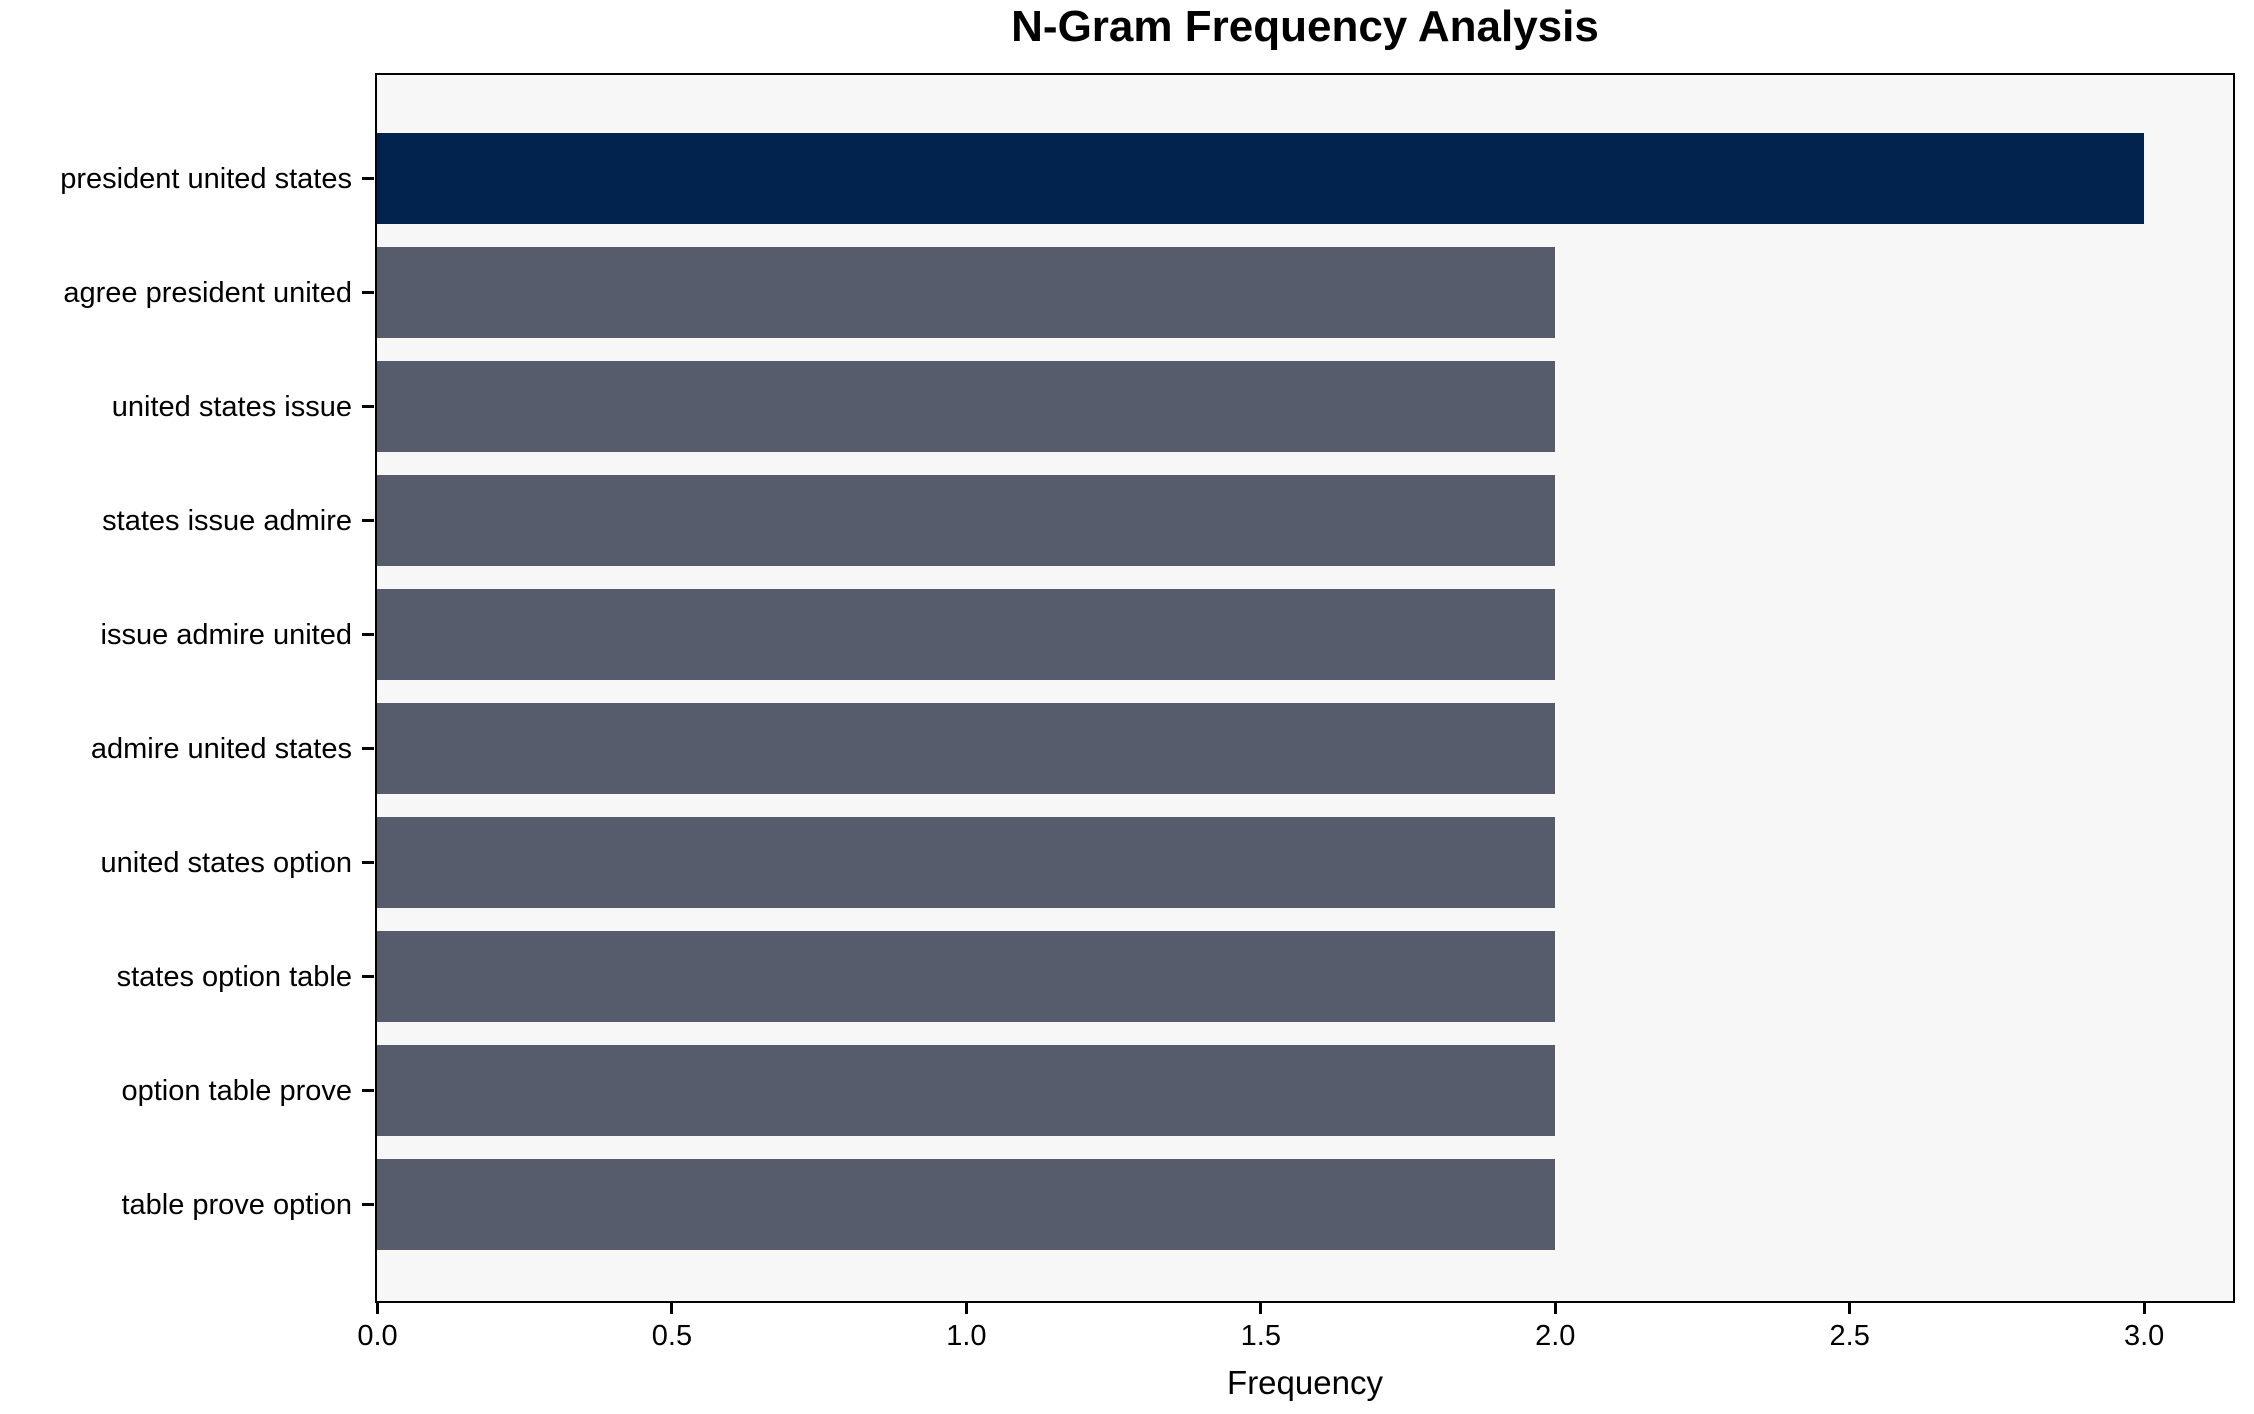 The height and width of the screenshot is (1414, 2254). What do you see at coordinates (2144, 1336) in the screenshot?
I see `x-tick-label: 3.0` at bounding box center [2144, 1336].